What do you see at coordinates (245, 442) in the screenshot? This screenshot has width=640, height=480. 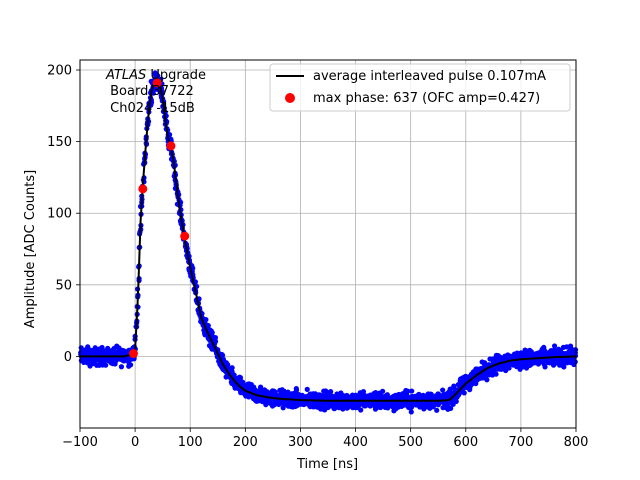 I see `x-tick-label: 200` at bounding box center [245, 442].